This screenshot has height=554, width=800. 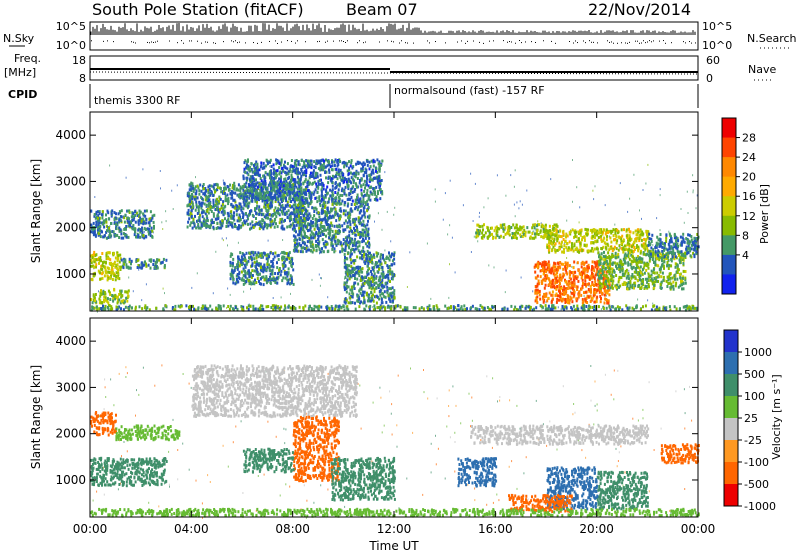 I want to click on freq-unit: [MHz], so click(x=20, y=72).